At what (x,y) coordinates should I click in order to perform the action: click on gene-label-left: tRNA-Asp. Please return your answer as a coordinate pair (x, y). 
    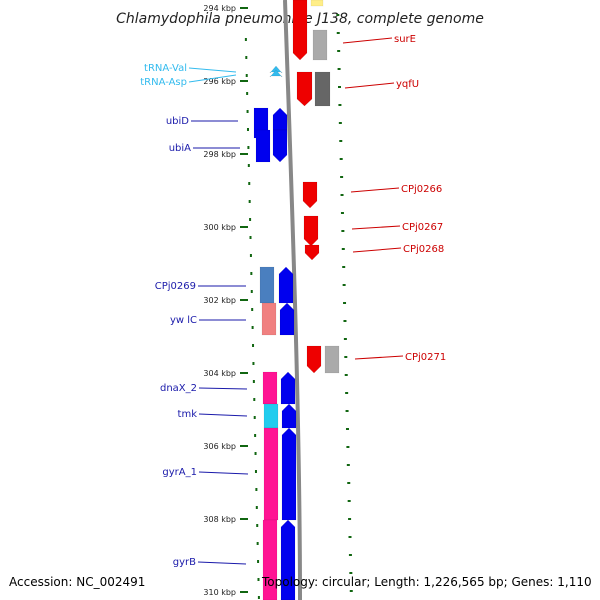
    Looking at the image, I should click on (163, 82).